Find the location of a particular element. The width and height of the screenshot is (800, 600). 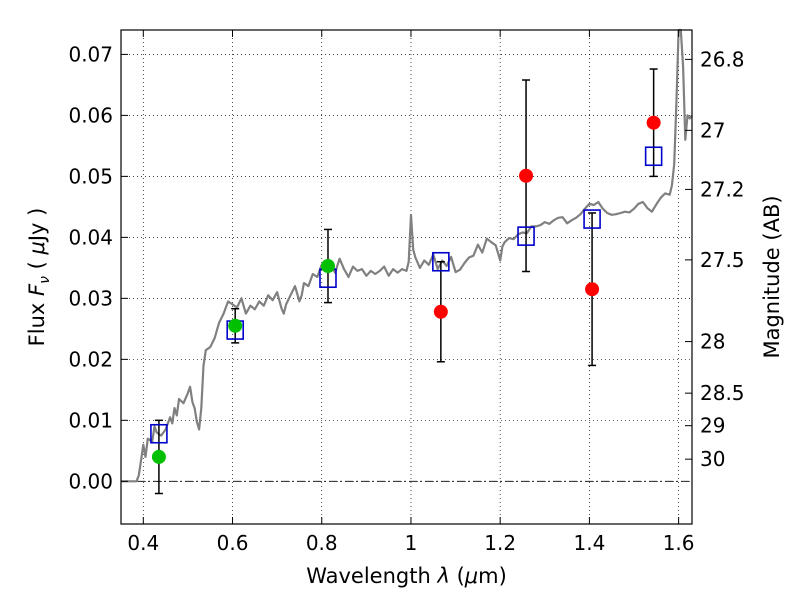

y-tick-label: 0.04 is located at coordinates (90, 237).